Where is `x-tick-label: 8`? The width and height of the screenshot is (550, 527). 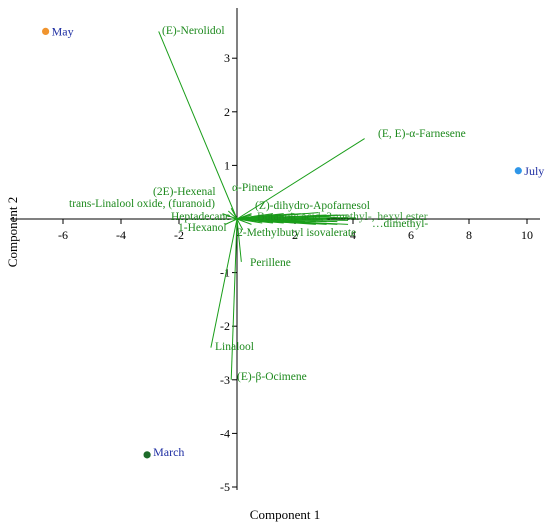
x-tick-label: 8 is located at coordinates (469, 235).